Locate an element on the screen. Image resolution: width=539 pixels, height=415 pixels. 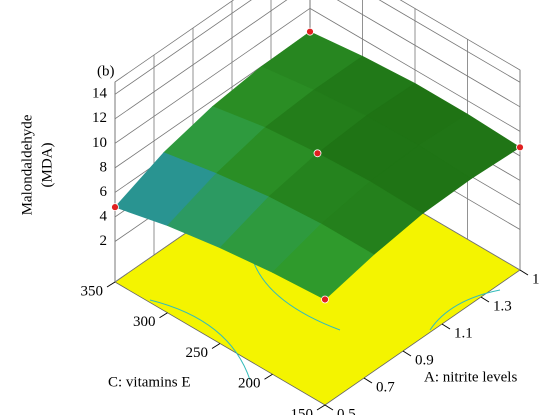
z-tick-label: 2 is located at coordinates (104, 241).